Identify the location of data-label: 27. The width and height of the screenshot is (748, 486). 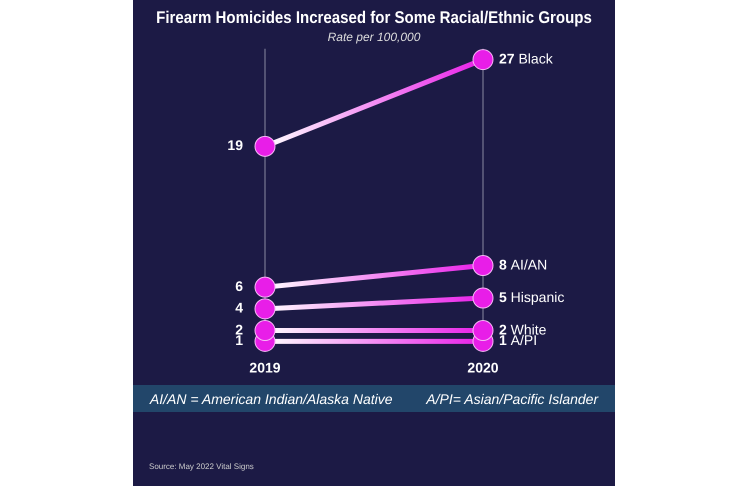
(507, 58).